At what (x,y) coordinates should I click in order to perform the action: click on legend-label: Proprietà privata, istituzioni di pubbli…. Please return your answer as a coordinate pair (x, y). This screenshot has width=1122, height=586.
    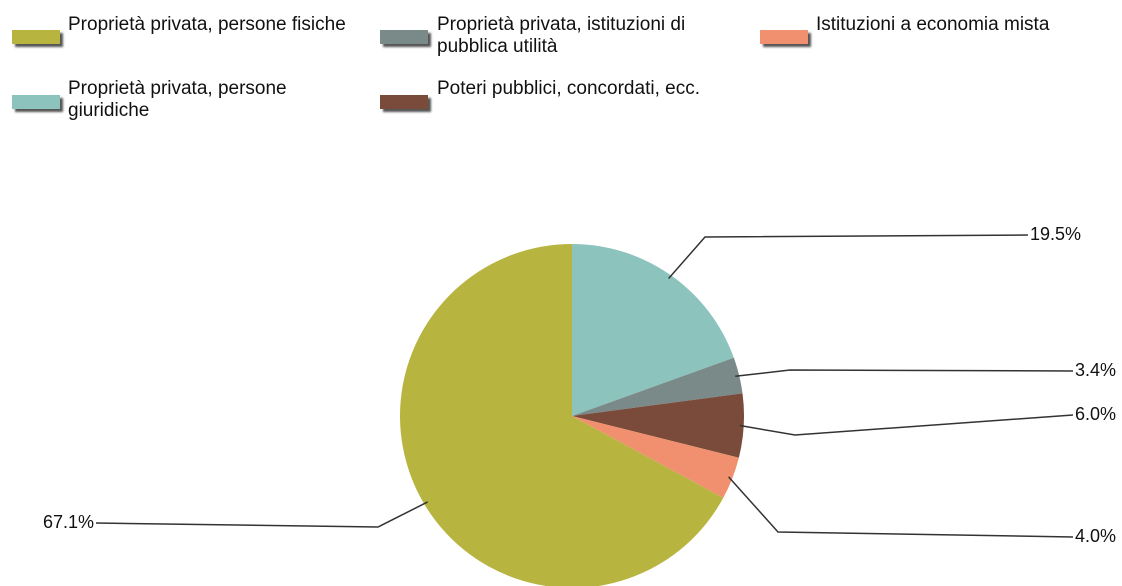
    Looking at the image, I should click on (561, 35).